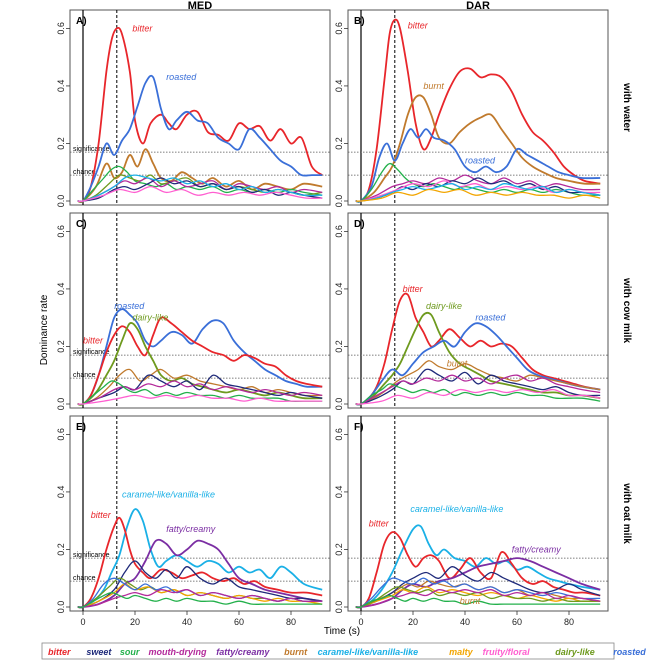 The height and width of the screenshot is (662, 656). I want to click on series-line-malty, so click(478, 195).